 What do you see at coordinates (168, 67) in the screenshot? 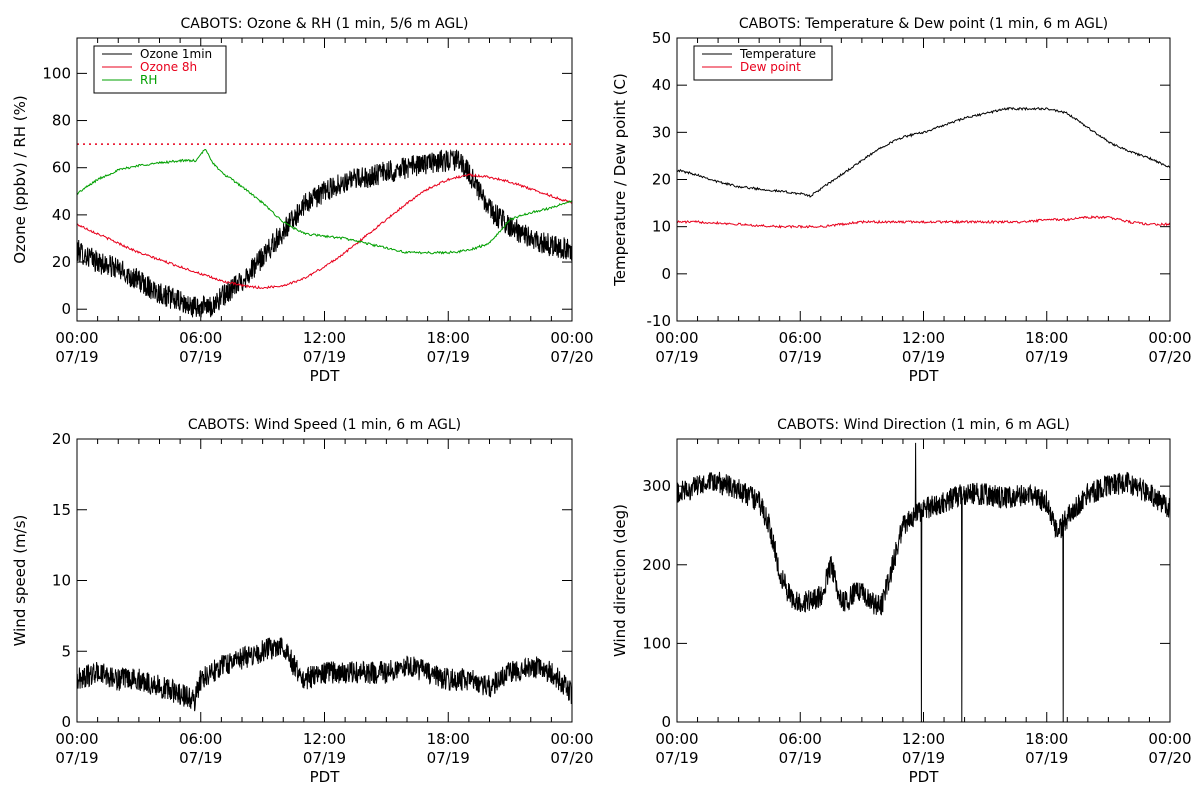
I see `legend-label: Ozone 8h` at bounding box center [168, 67].